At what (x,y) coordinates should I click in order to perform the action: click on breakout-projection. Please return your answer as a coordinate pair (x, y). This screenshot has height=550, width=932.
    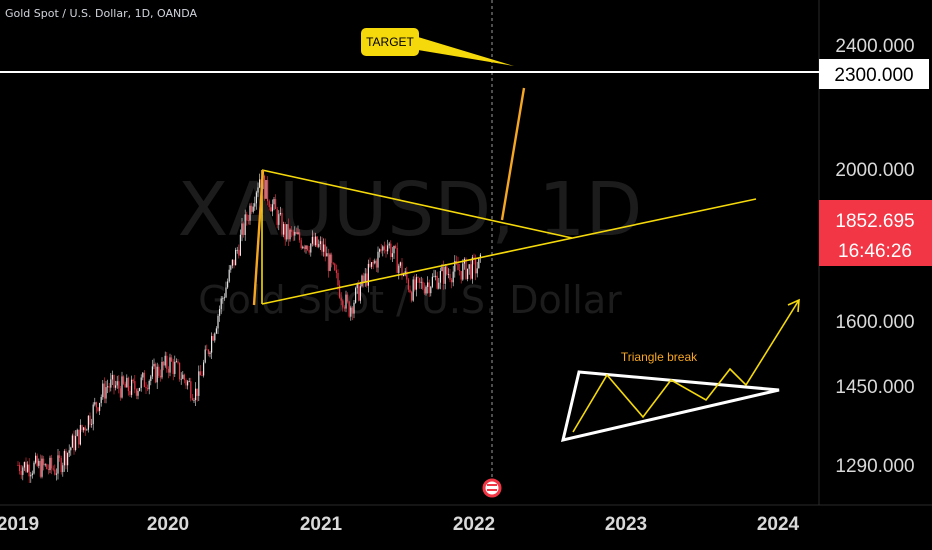
    Looking at the image, I should click on (389, 196).